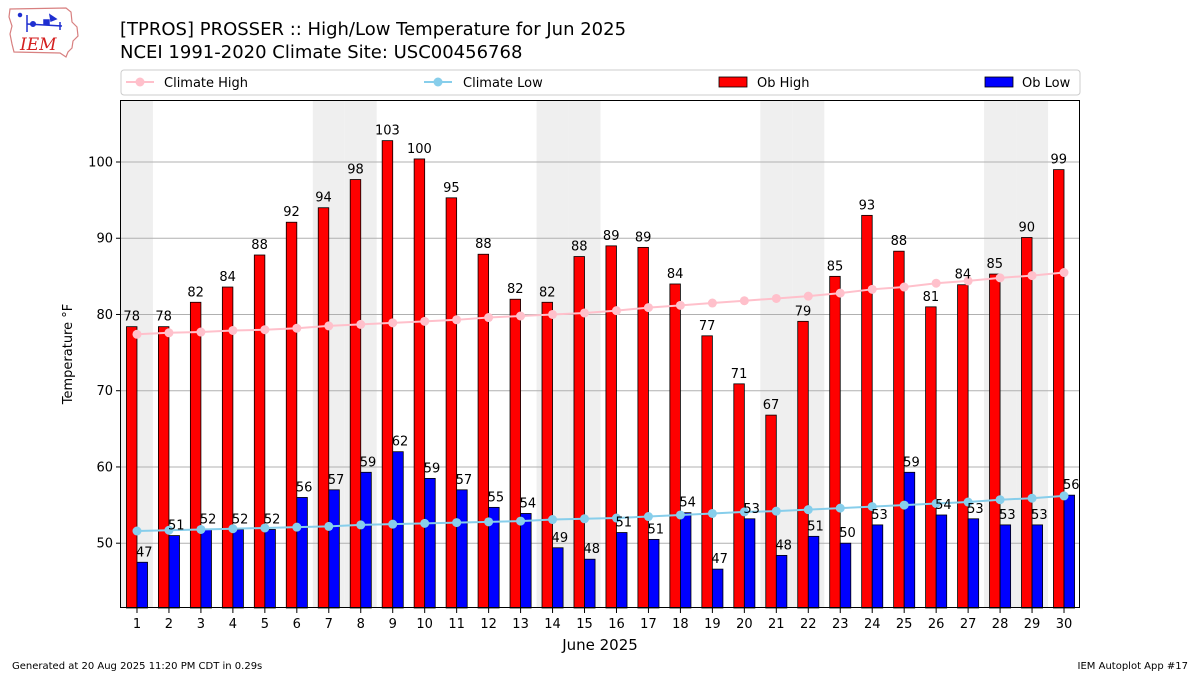 The width and height of the screenshot is (1200, 675). Describe the element at coordinates (776, 624) in the screenshot. I see `x-tick-label: 21` at that location.